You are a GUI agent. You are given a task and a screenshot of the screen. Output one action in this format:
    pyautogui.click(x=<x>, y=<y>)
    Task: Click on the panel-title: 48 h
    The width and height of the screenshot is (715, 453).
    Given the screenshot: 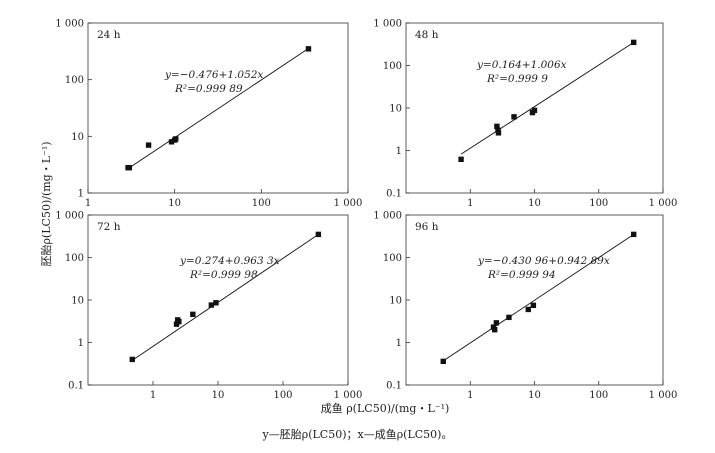 What is the action you would take?
    pyautogui.click(x=427, y=35)
    